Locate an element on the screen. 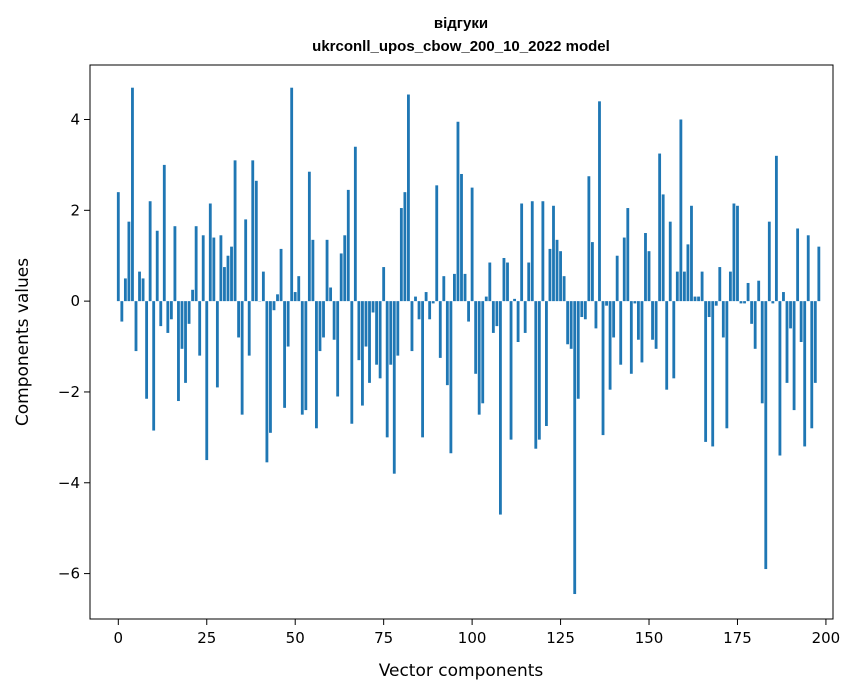  y-tick-label: 0 is located at coordinates (75, 301).